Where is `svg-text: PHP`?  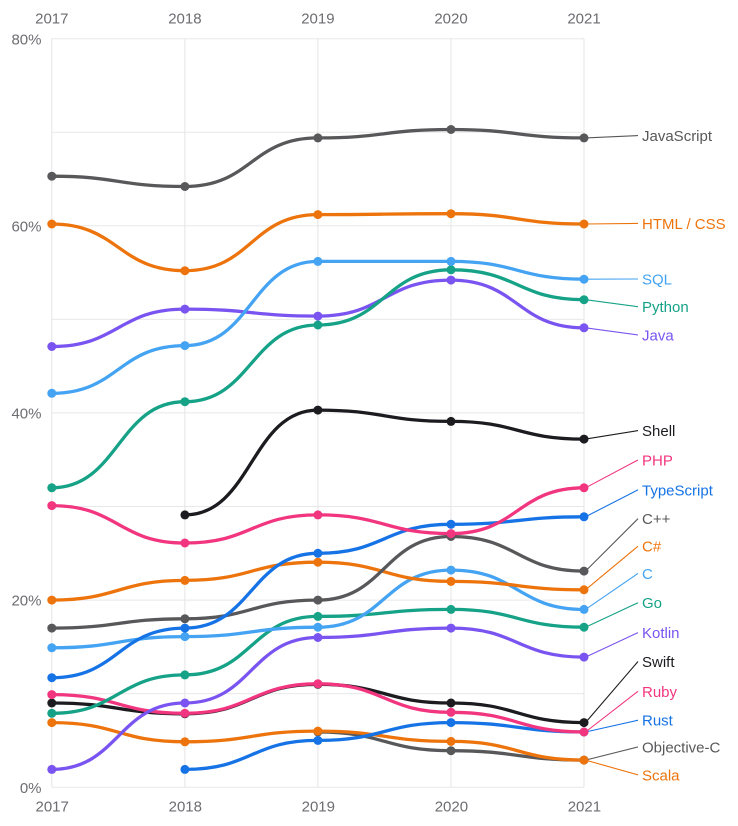
svg-text: PHP is located at coordinates (657, 461).